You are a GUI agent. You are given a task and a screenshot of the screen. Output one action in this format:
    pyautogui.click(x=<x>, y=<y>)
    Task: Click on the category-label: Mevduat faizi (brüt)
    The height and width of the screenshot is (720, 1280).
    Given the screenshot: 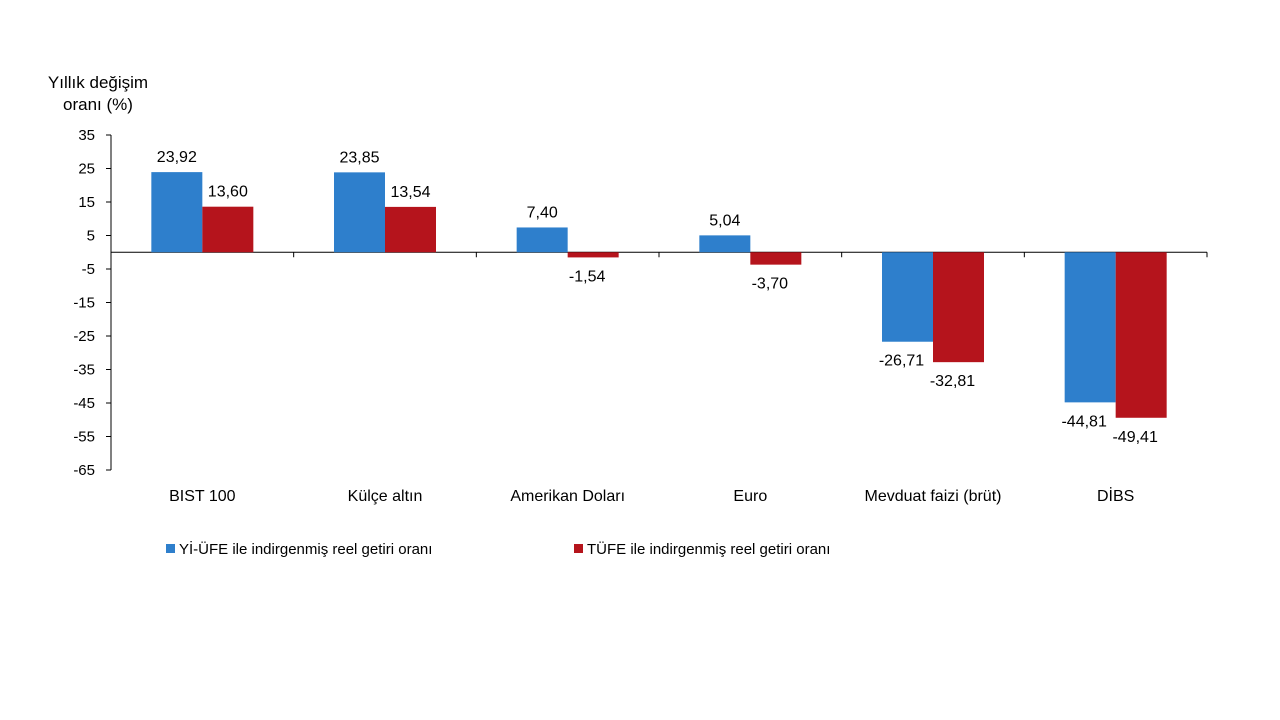 What is the action you would take?
    pyautogui.click(x=933, y=496)
    